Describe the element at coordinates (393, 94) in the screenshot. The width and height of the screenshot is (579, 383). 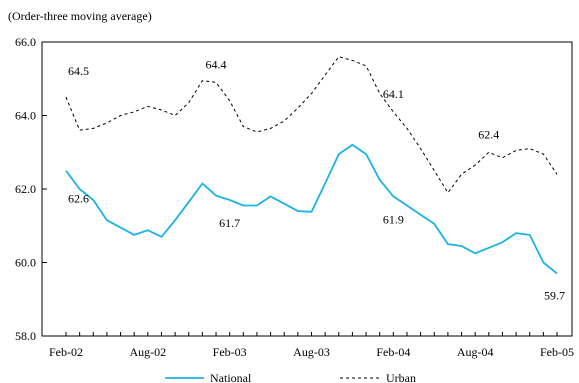
I see `data-label: 64.1` at that location.